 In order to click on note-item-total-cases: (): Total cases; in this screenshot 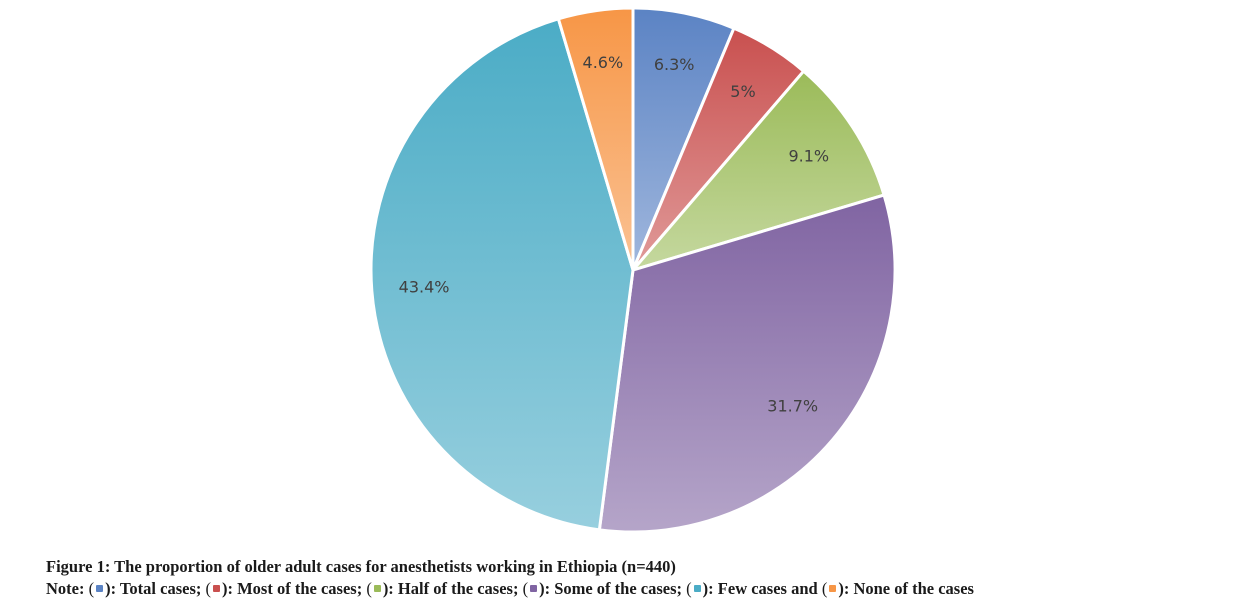, I will do `click(145, 588)`.